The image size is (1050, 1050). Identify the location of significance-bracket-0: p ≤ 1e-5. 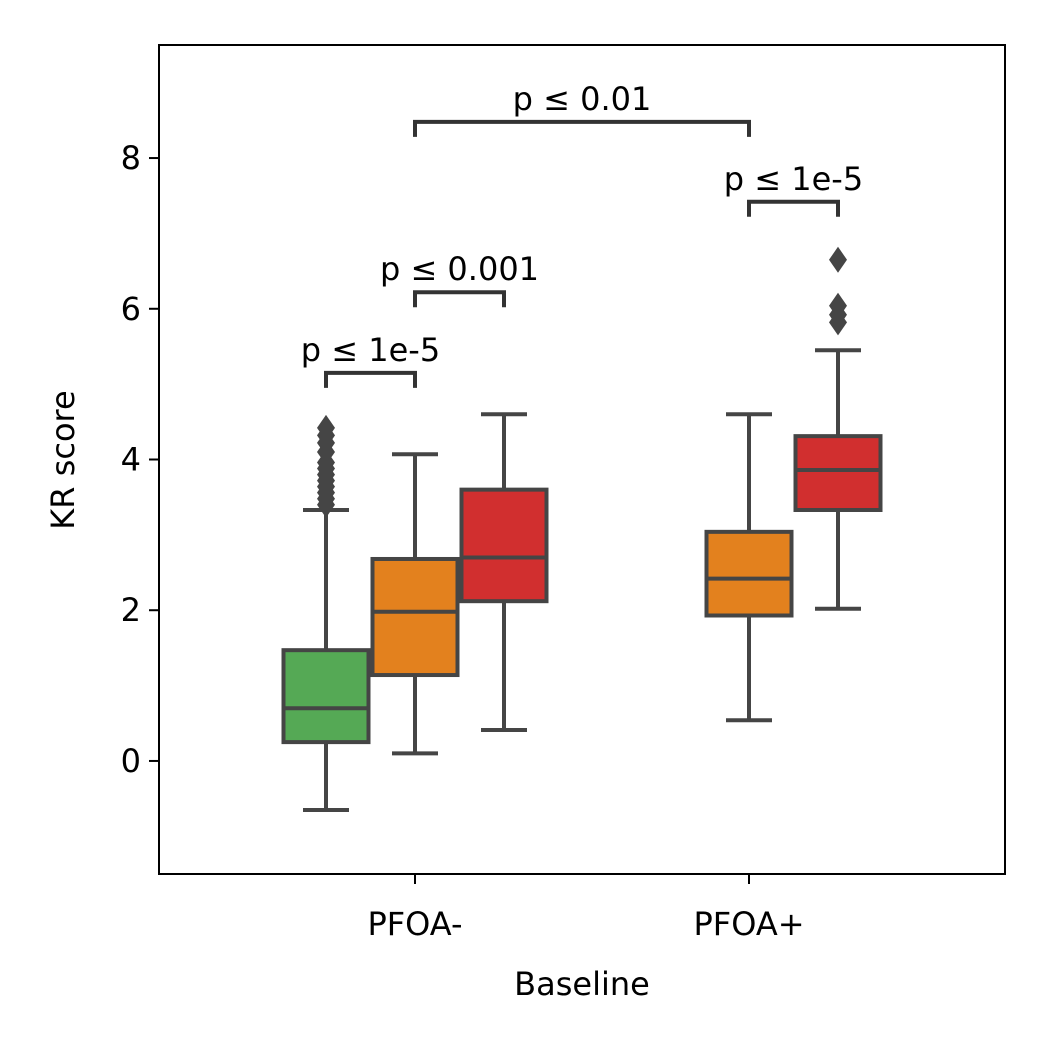
(370, 359).